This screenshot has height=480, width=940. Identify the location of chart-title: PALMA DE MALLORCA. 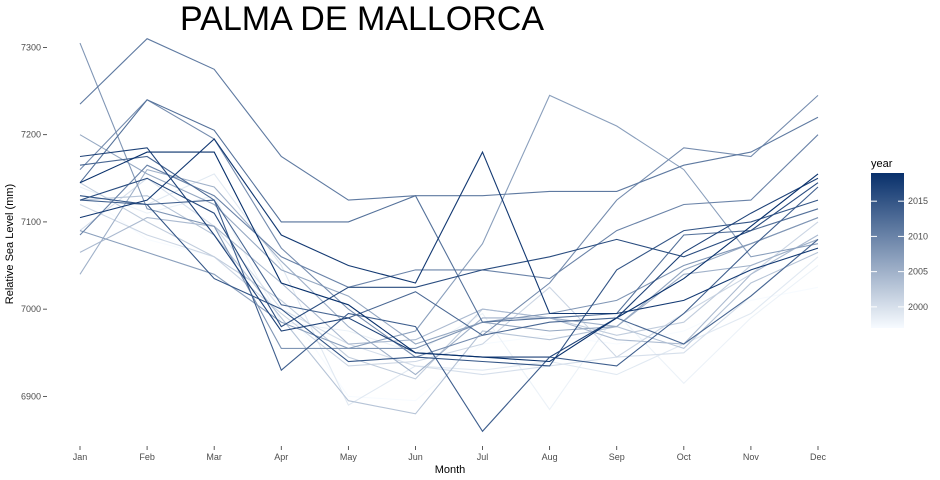
(362, 19).